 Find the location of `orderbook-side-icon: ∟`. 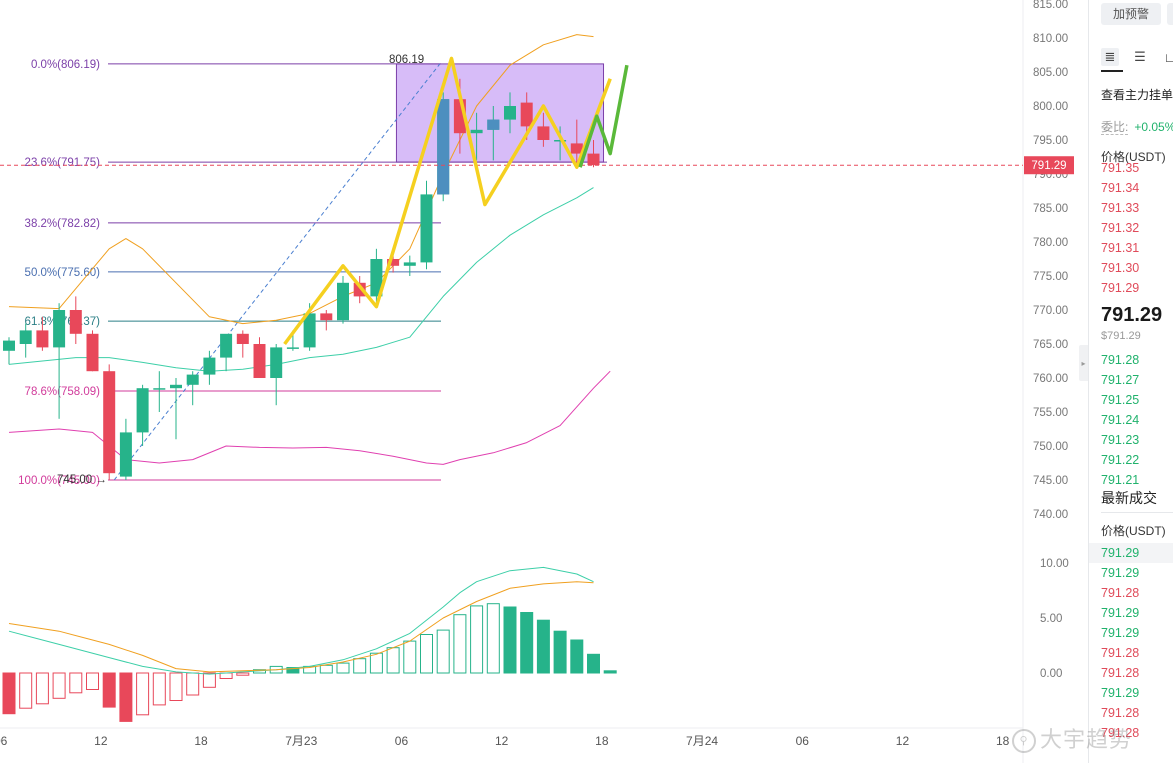

orderbook-side-icon: ∟ is located at coordinates (1167, 57).